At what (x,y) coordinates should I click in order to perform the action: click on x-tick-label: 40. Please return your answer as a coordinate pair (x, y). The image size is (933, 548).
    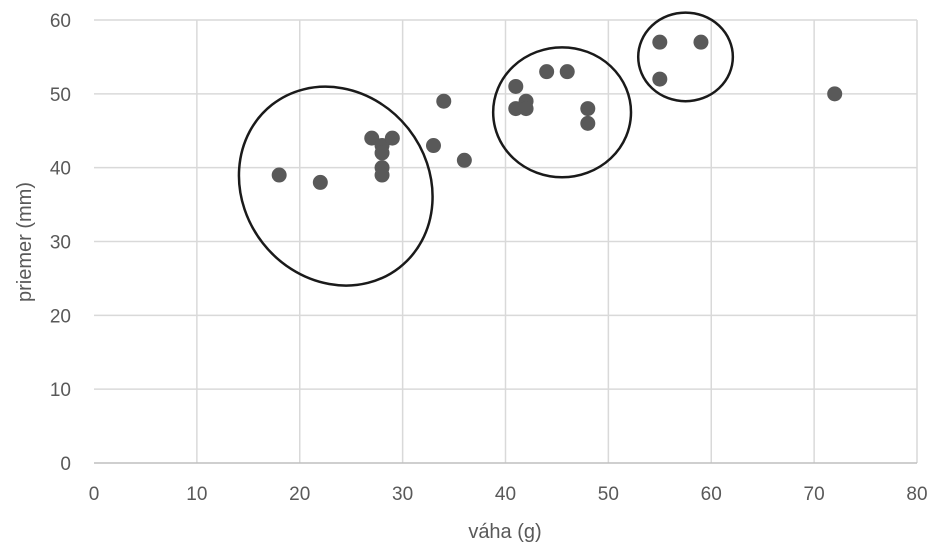
    Looking at the image, I should click on (505, 494).